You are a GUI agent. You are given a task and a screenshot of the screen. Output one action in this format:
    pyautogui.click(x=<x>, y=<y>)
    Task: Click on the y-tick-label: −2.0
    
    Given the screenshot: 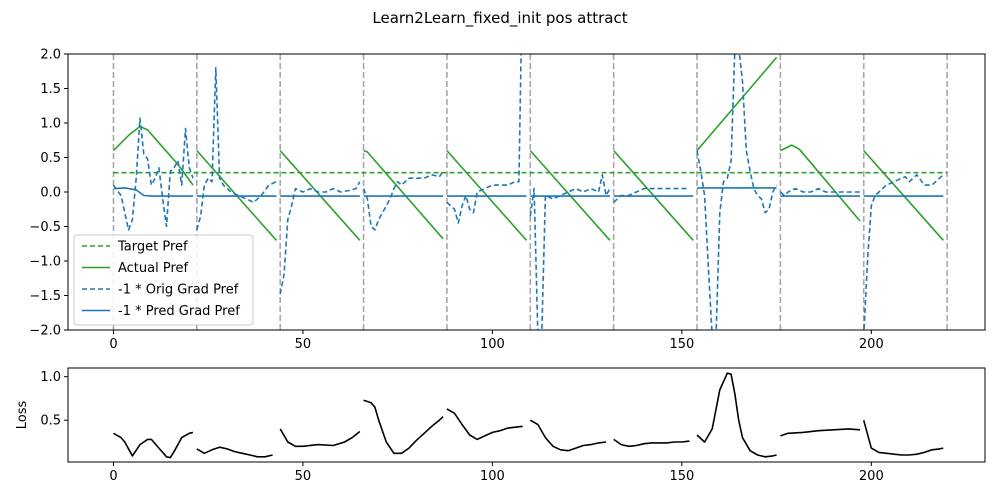 What is the action you would take?
    pyautogui.click(x=45, y=331)
    